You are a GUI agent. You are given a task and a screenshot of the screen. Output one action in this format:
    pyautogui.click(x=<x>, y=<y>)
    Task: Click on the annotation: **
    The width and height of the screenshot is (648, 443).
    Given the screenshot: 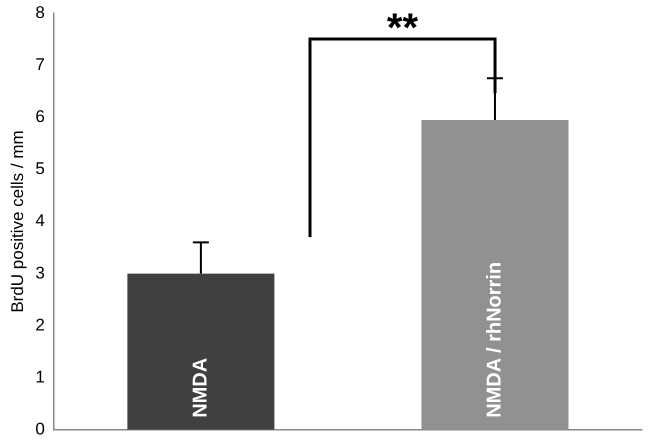 What is the action you would take?
    pyautogui.click(x=402, y=28)
    